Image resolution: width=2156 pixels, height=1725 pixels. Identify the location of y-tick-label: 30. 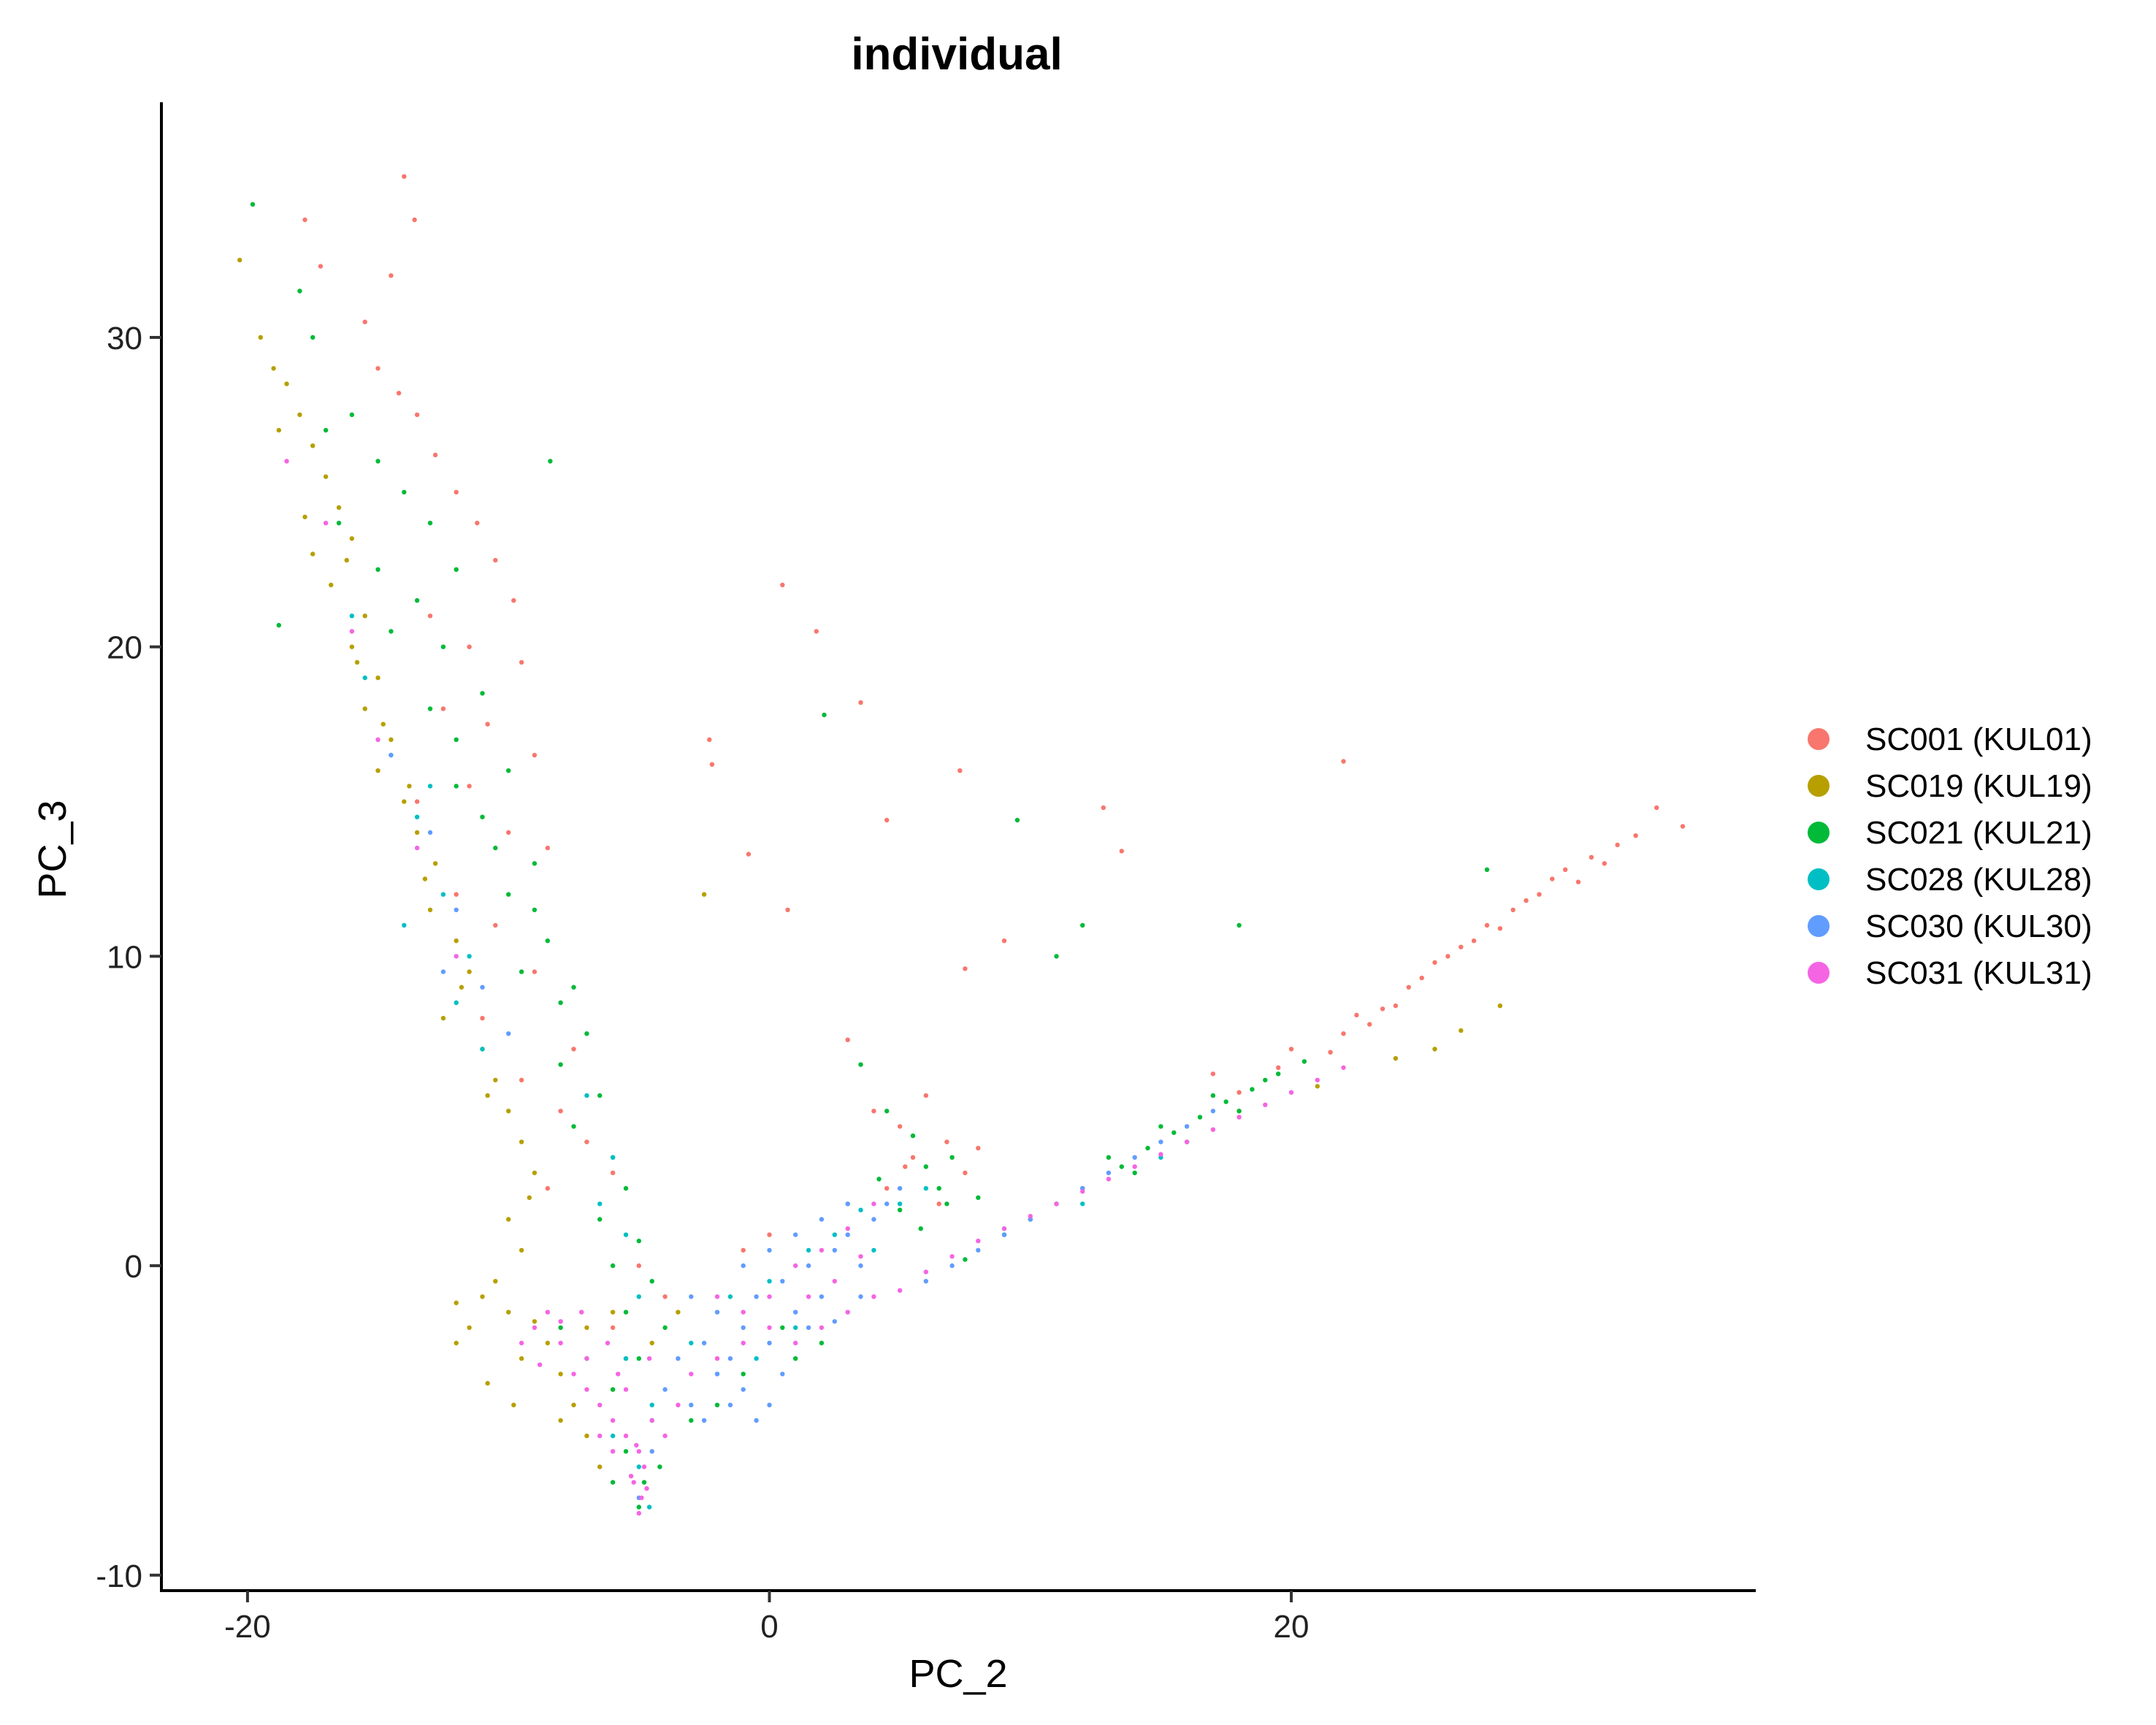
(125, 338).